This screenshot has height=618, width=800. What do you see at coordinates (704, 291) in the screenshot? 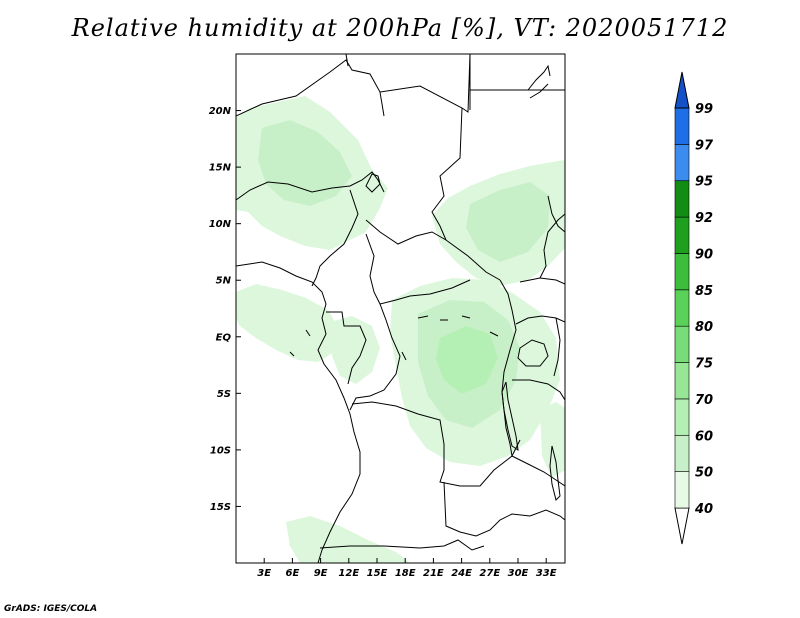
I see `colorbar-level-label: 85` at bounding box center [704, 291].